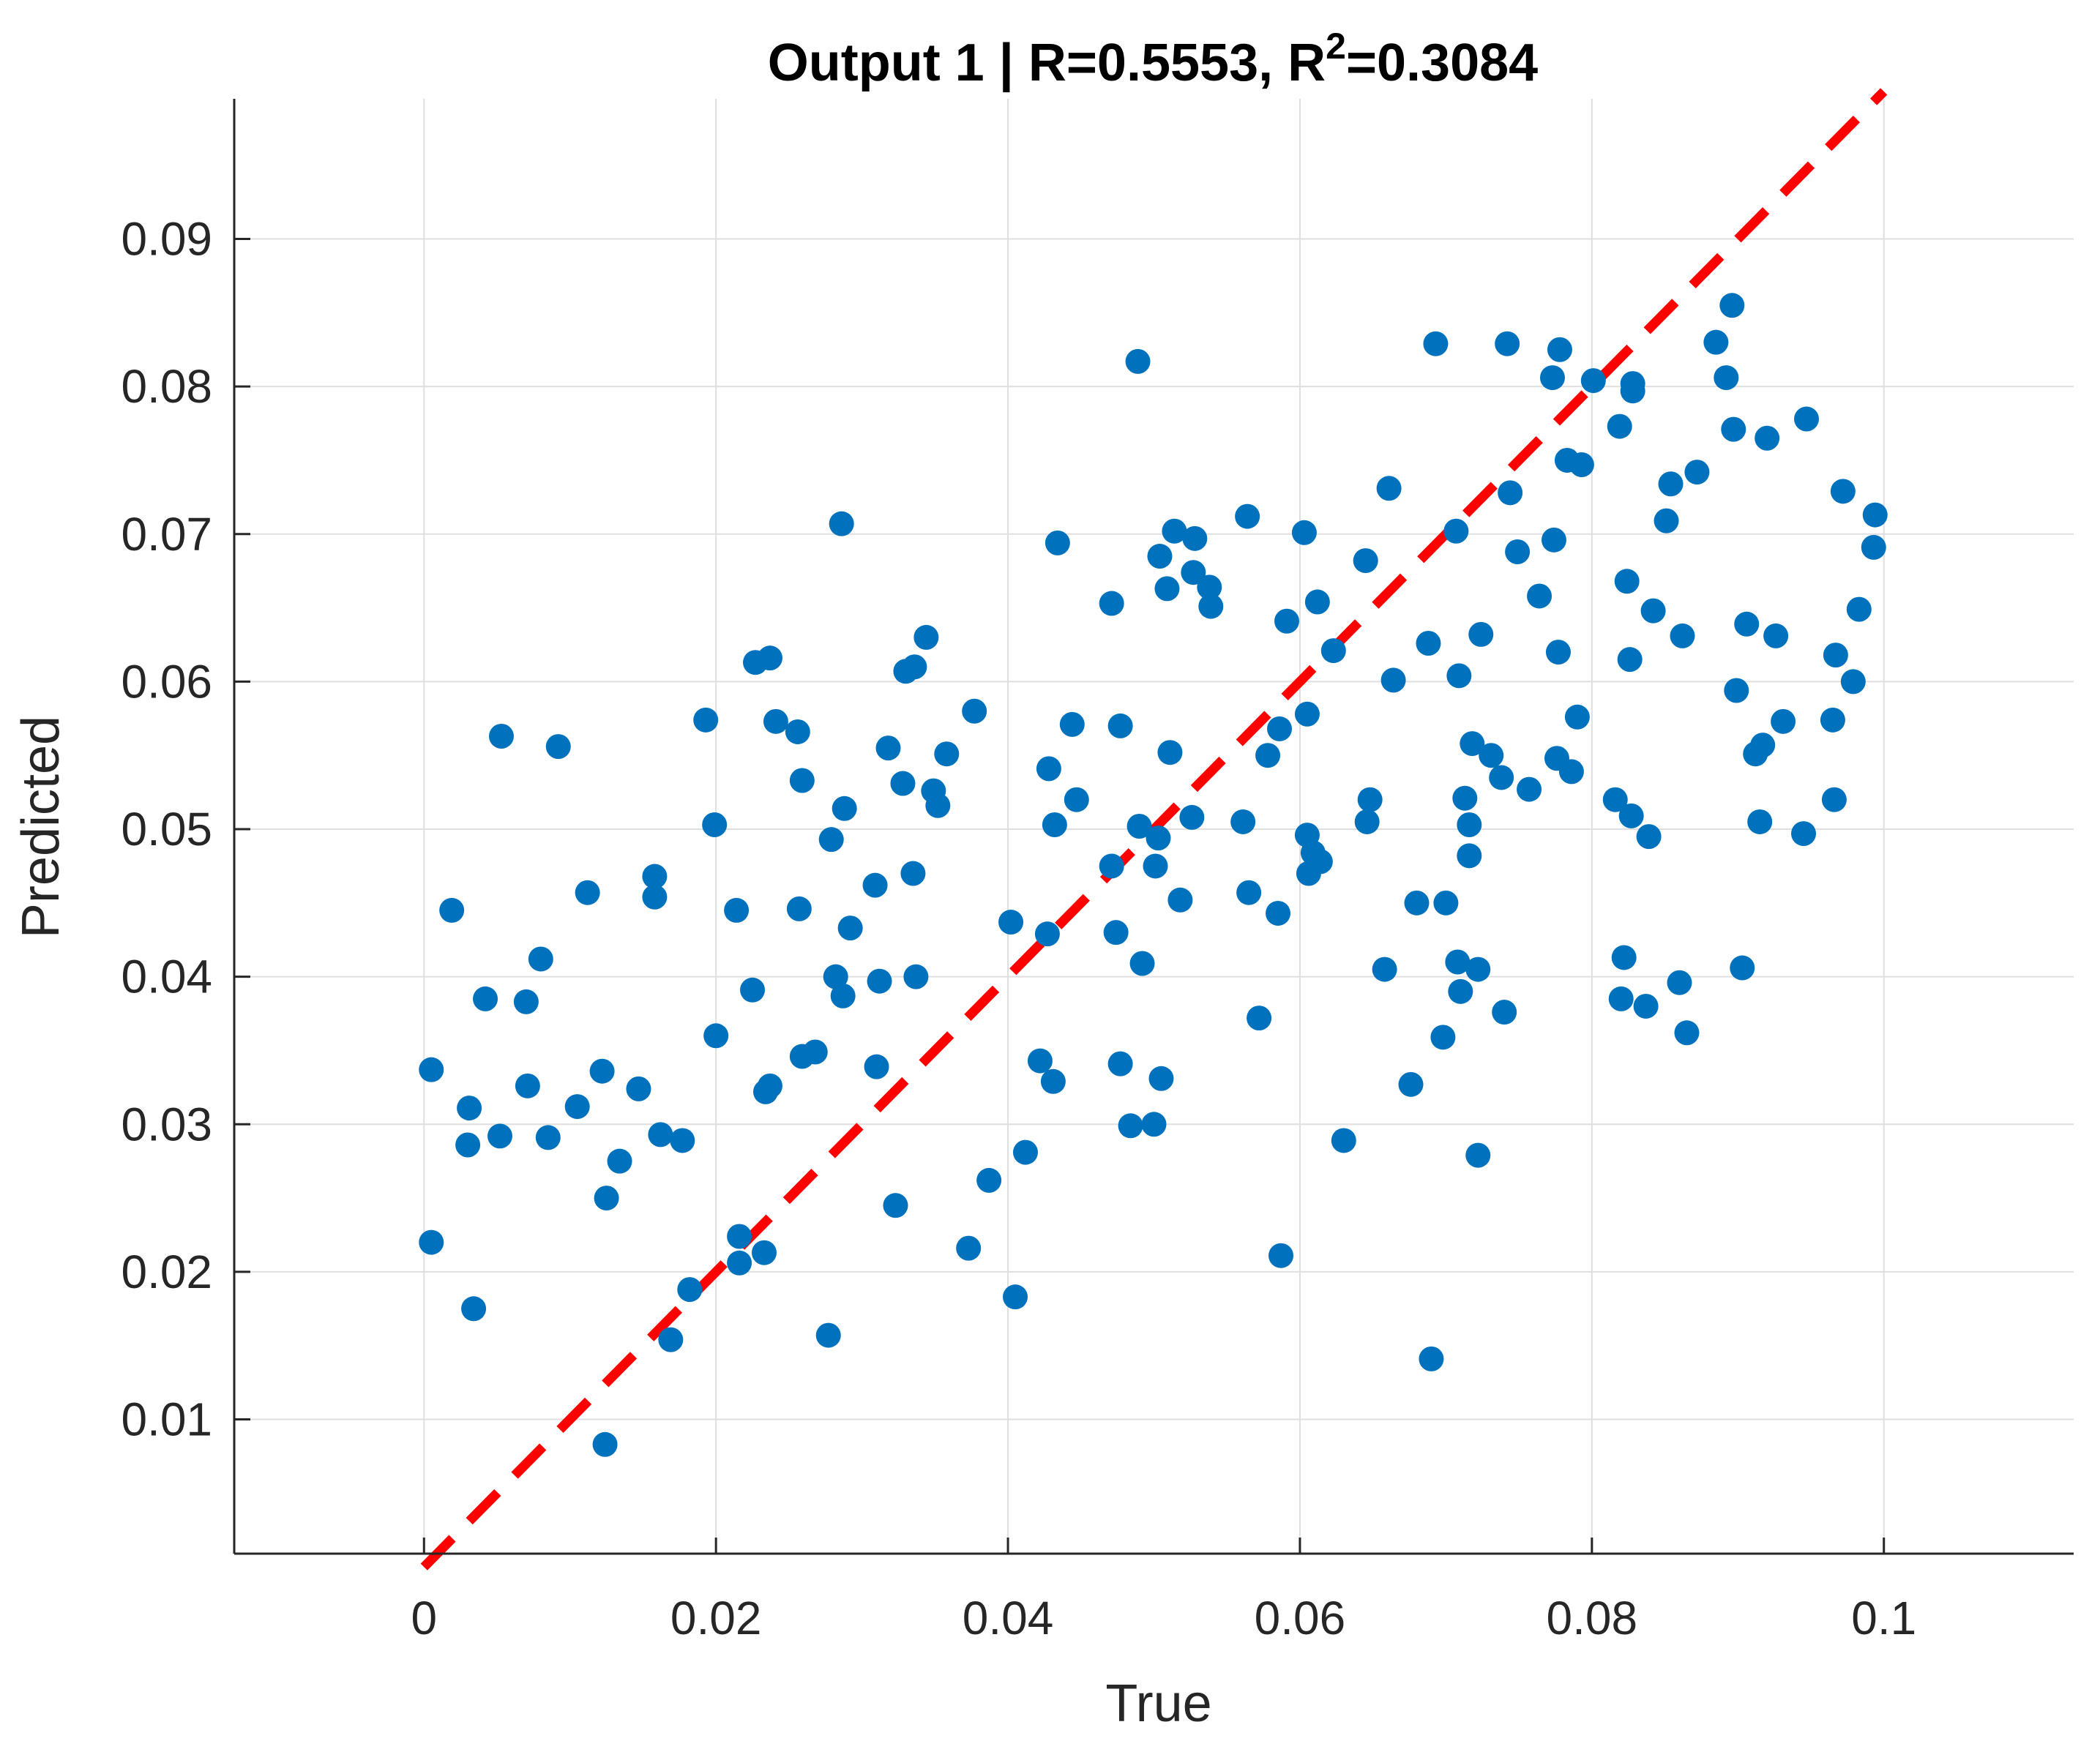  I want to click on chart-title-superscript: 2, so click(1336, 46).